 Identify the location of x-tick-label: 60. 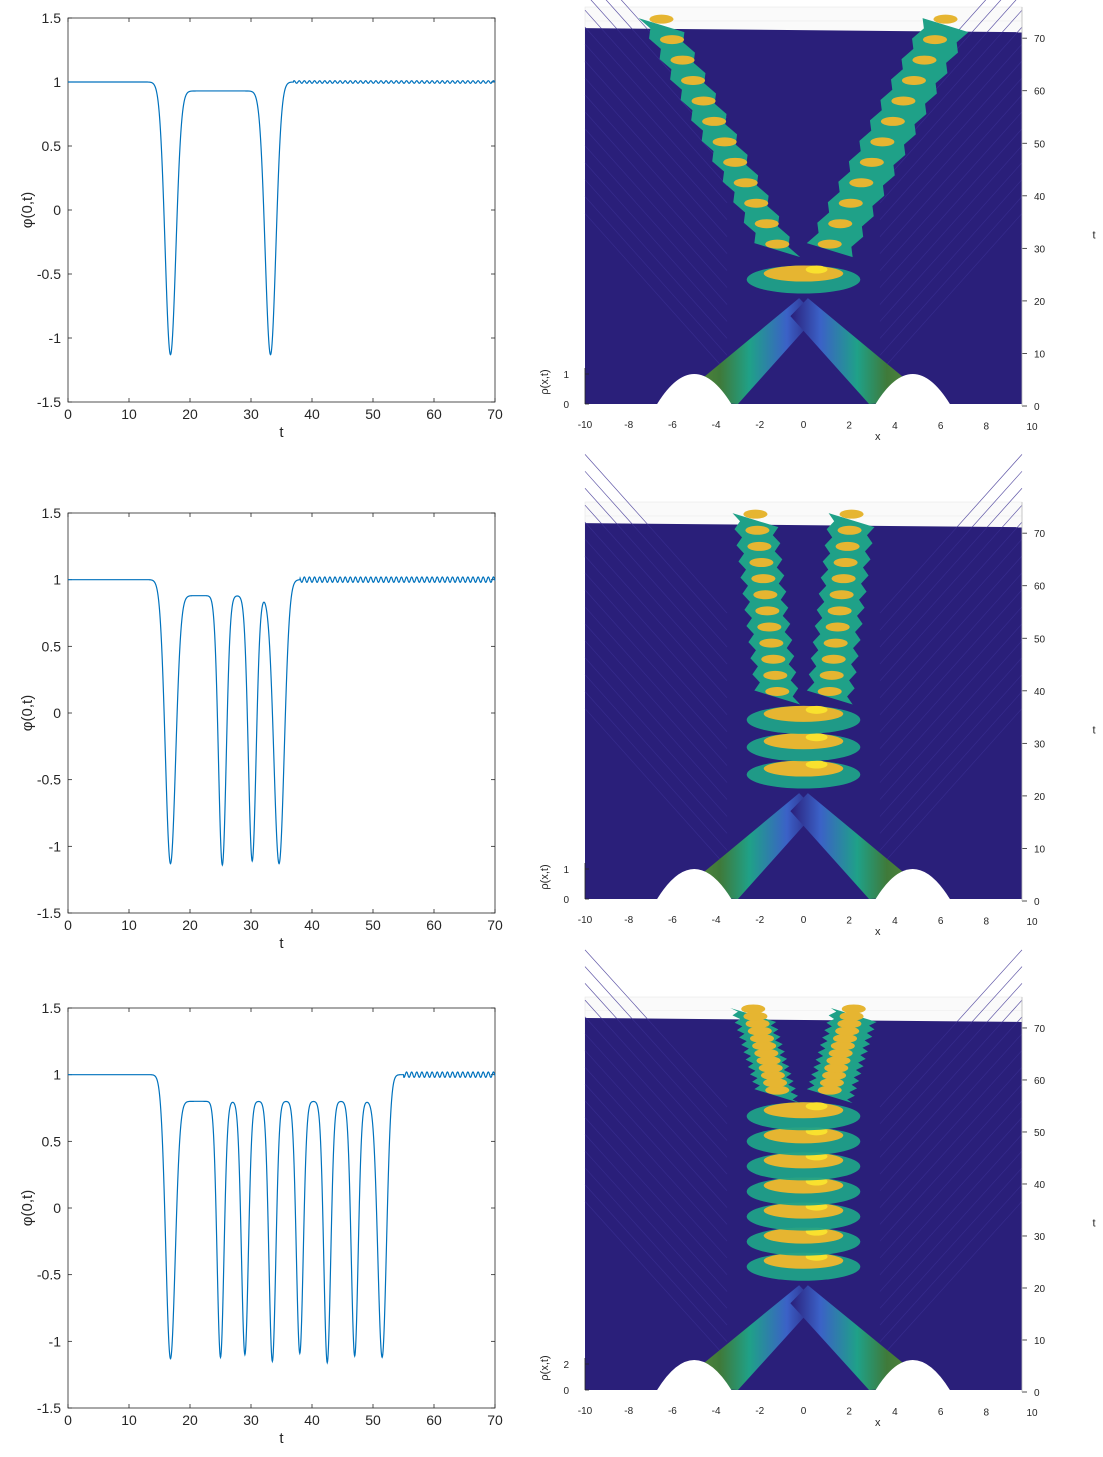
(434, 1420).